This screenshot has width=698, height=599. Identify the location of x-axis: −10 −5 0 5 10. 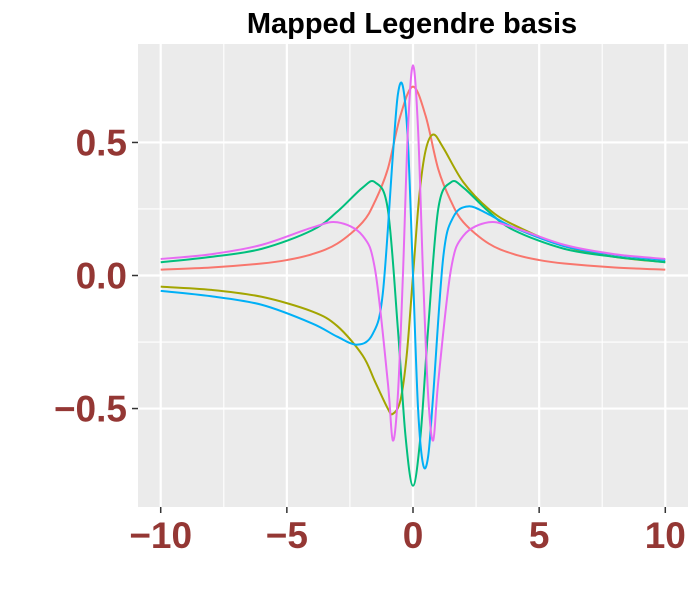
(407, 531).